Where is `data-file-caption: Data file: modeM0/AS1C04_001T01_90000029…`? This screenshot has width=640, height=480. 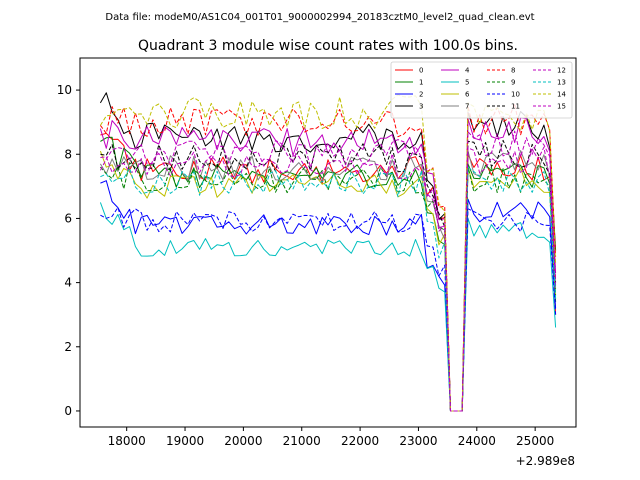
data-file-caption: Data file: modeM0/AS1C04_001T01_90000029… is located at coordinates (319, 17).